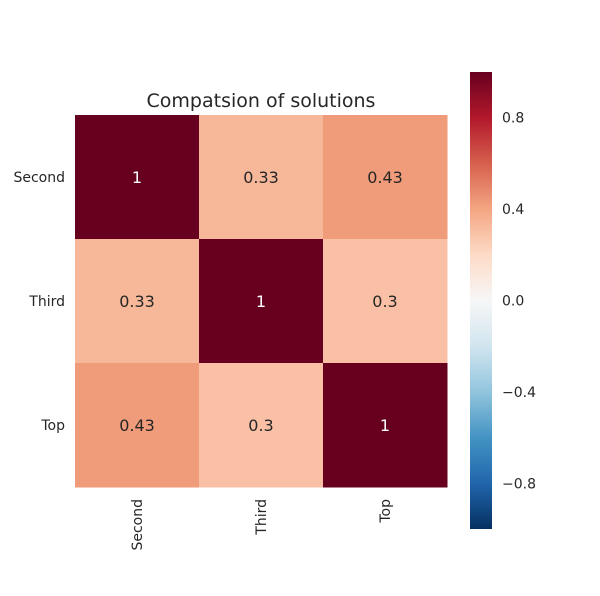 The image size is (600, 596). I want to click on y-axis-ticks: Second Third Top, so click(39, 302).